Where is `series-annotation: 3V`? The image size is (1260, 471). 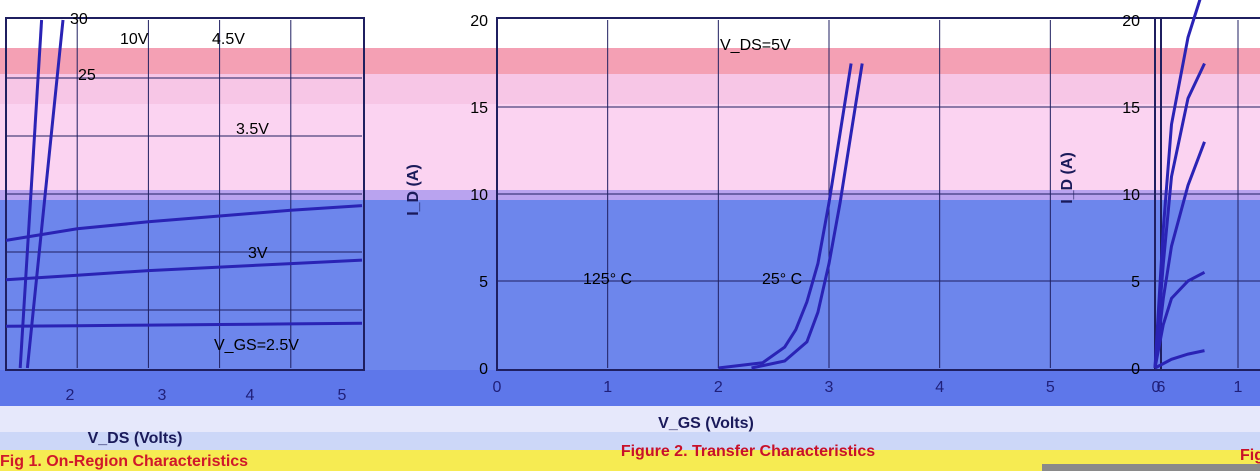 series-annotation: 3V is located at coordinates (258, 253).